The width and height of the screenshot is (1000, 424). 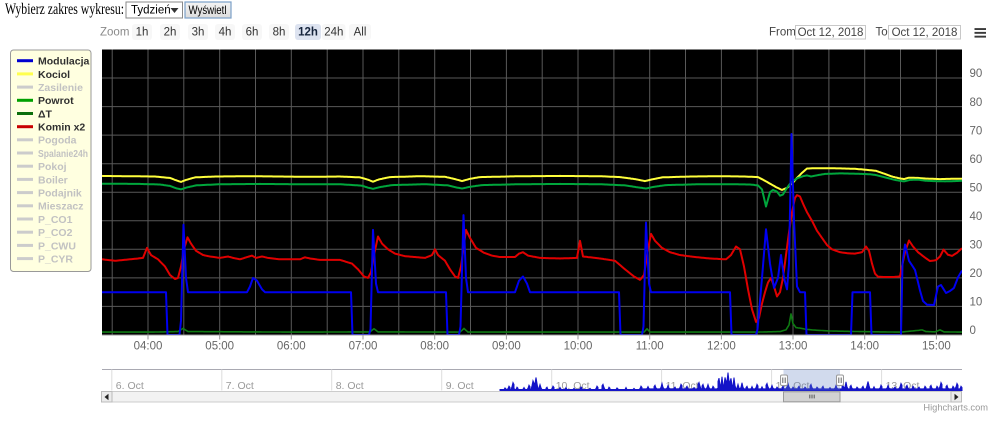 What do you see at coordinates (782, 33) in the screenshot?
I see `svg-text: From` at bounding box center [782, 33].